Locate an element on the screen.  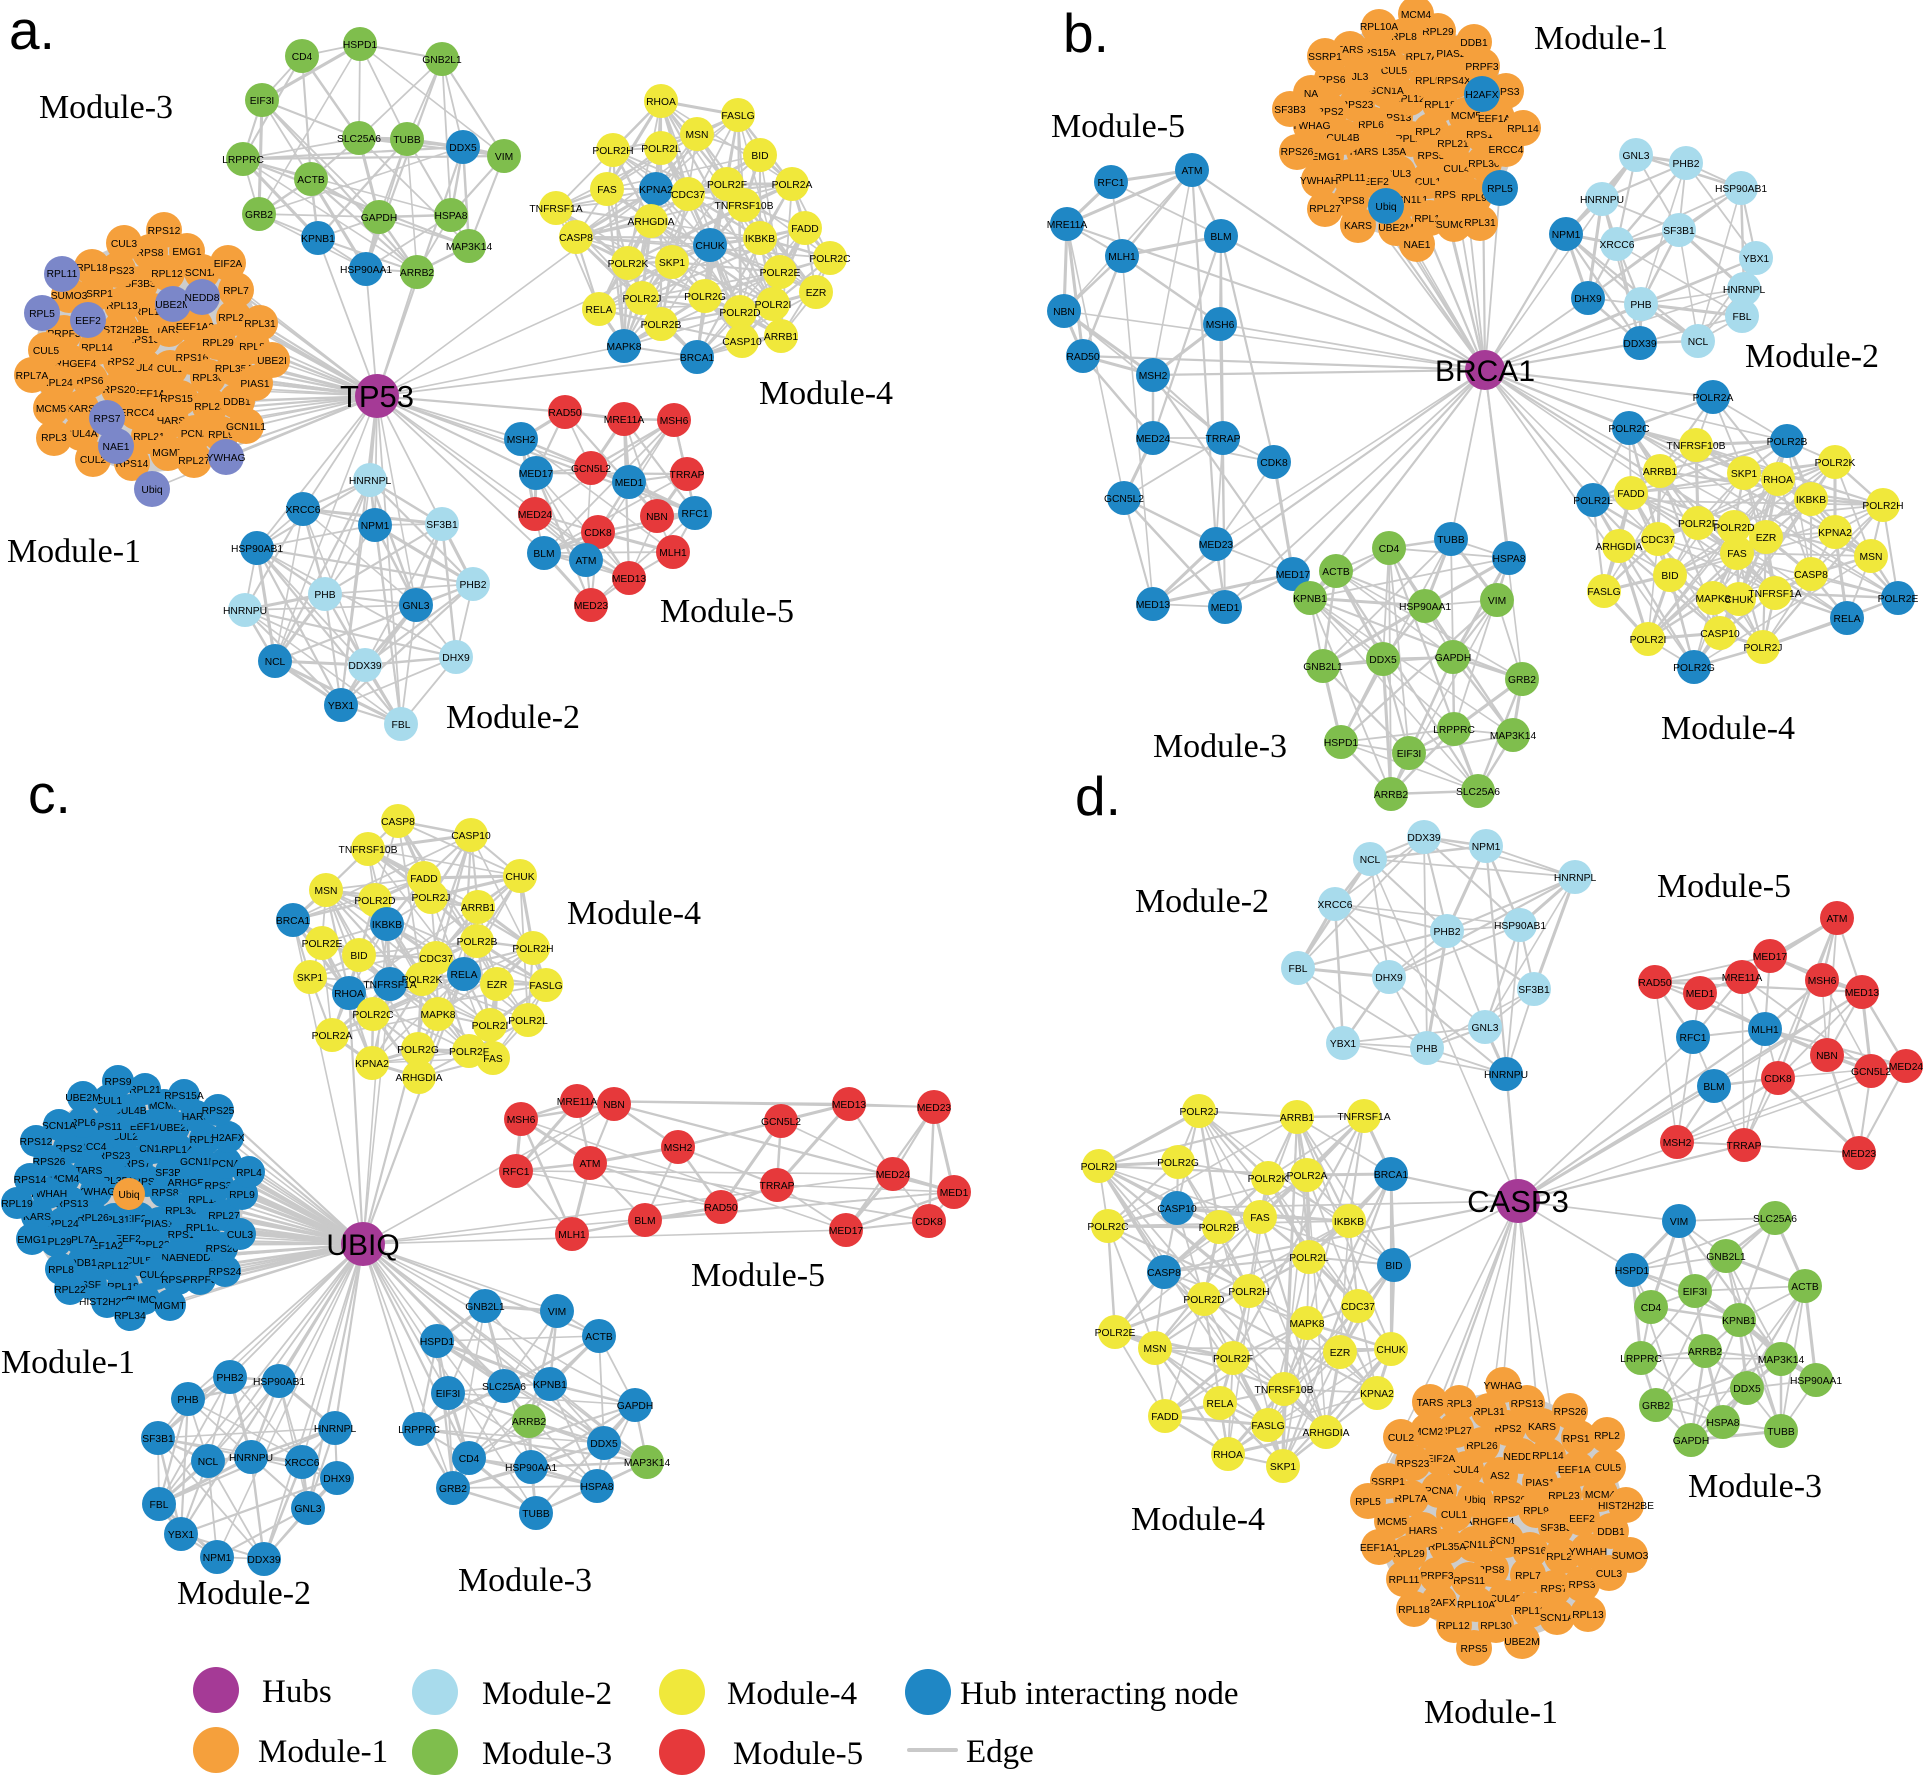
svg-text: RPL9 is located at coordinates (1536, 1511).